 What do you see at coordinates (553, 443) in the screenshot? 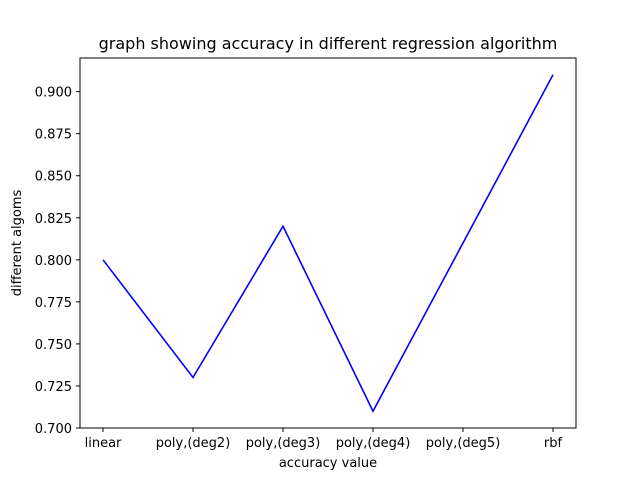
I see `x-tick-label: rbf` at bounding box center [553, 443].